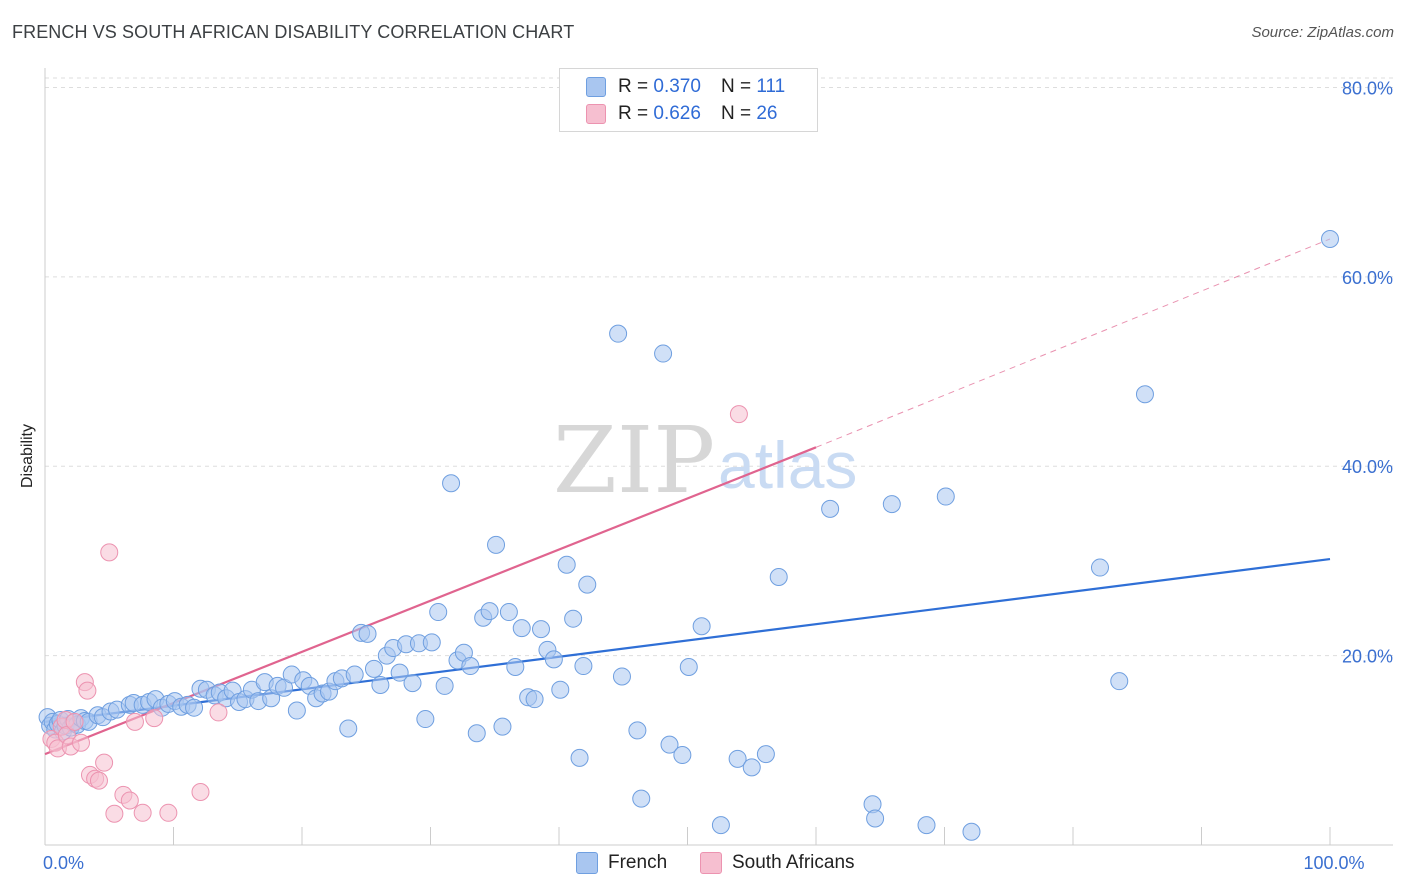 This screenshot has width=1406, height=892. I want to click on source-label: Source: ZipAtlas.com, so click(1322, 32).